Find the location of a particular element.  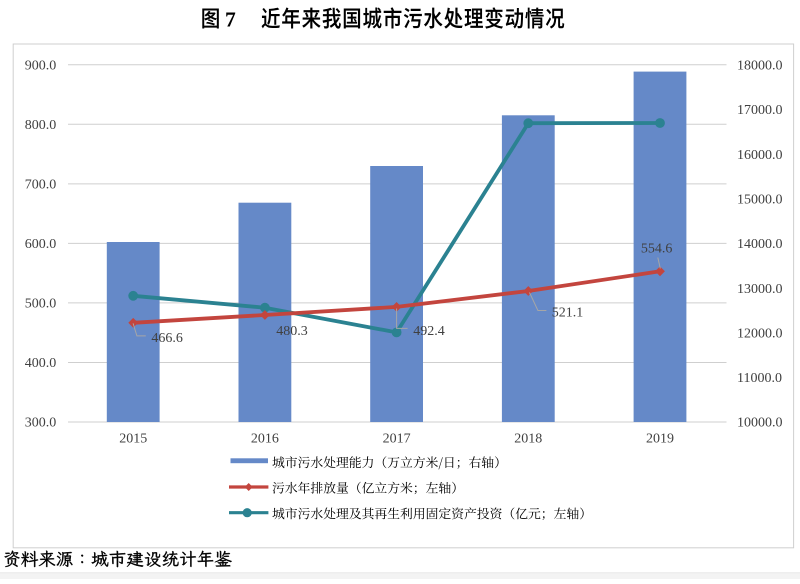

svg-text: 554.6 is located at coordinates (657, 249).